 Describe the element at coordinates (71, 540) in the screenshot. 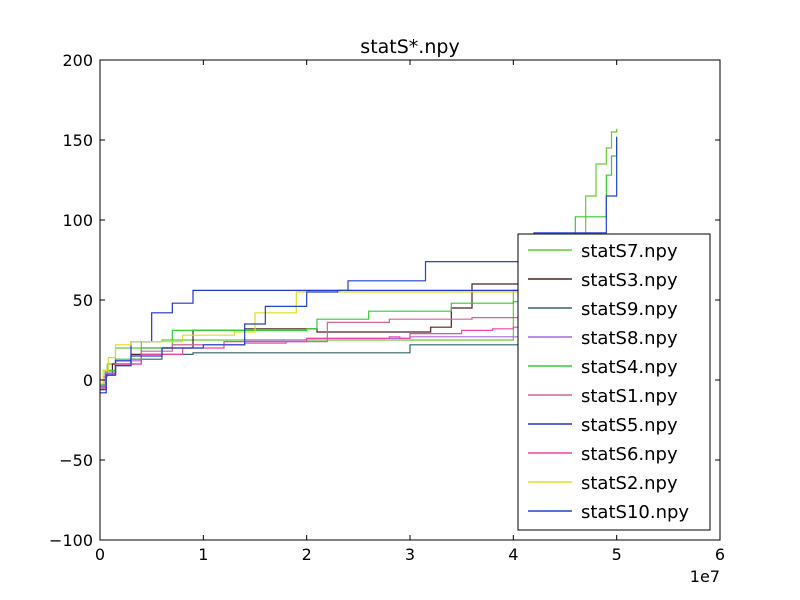

I see `y-tick-label: −100` at that location.